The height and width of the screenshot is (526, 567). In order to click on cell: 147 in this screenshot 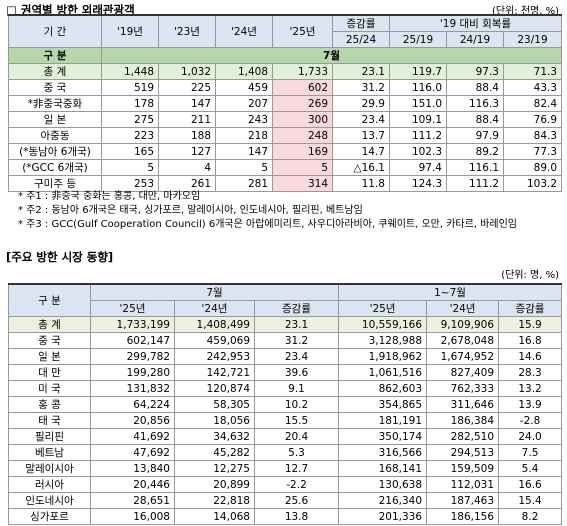, I will do `click(187, 103)`.